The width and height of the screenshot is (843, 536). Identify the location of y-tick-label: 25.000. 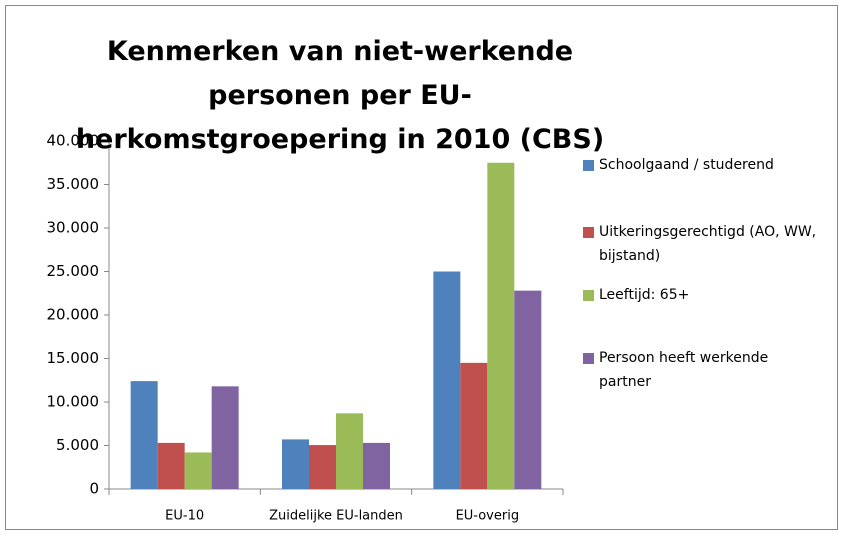
(73, 271).